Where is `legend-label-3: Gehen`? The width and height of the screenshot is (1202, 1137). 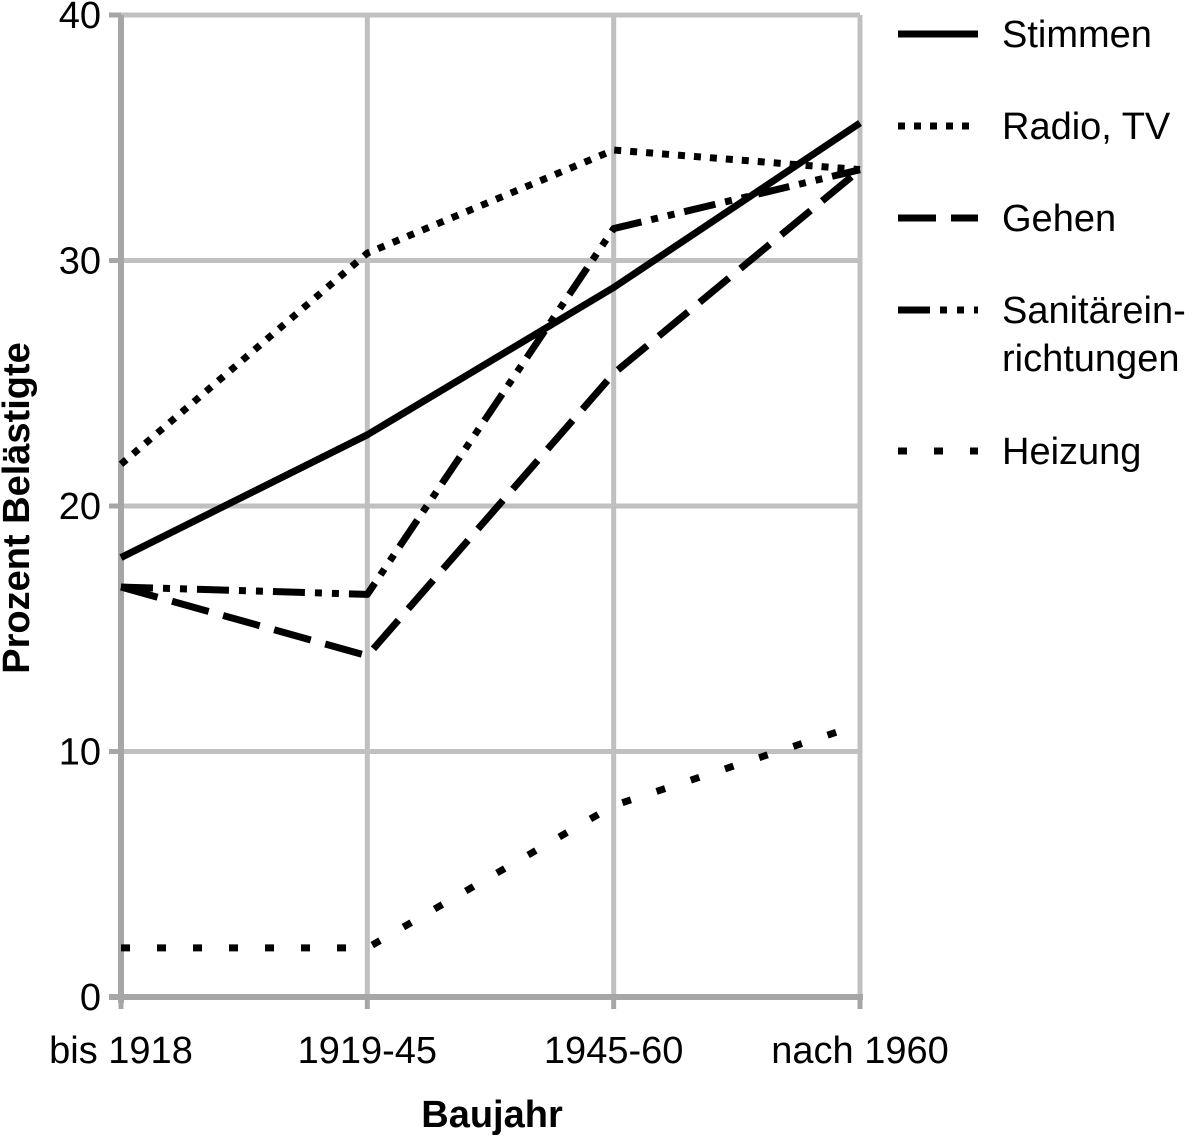 legend-label-3: Gehen is located at coordinates (1059, 219).